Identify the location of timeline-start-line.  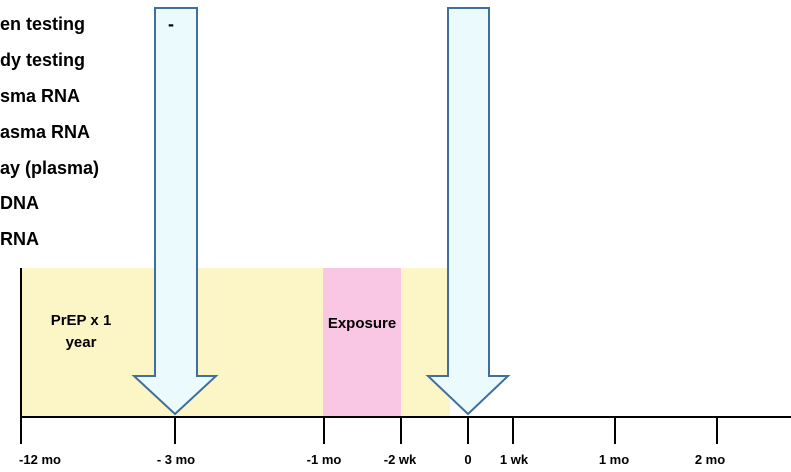
(21, 343).